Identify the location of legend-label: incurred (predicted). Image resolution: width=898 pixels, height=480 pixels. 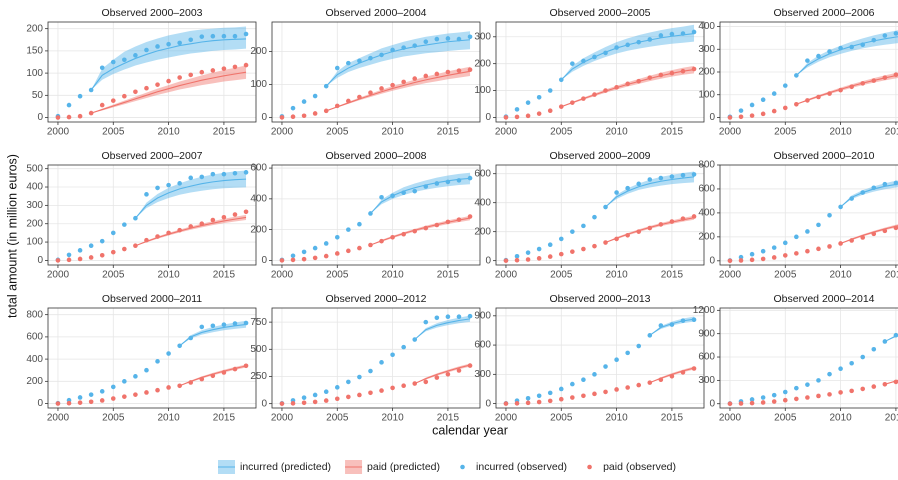
(285, 467).